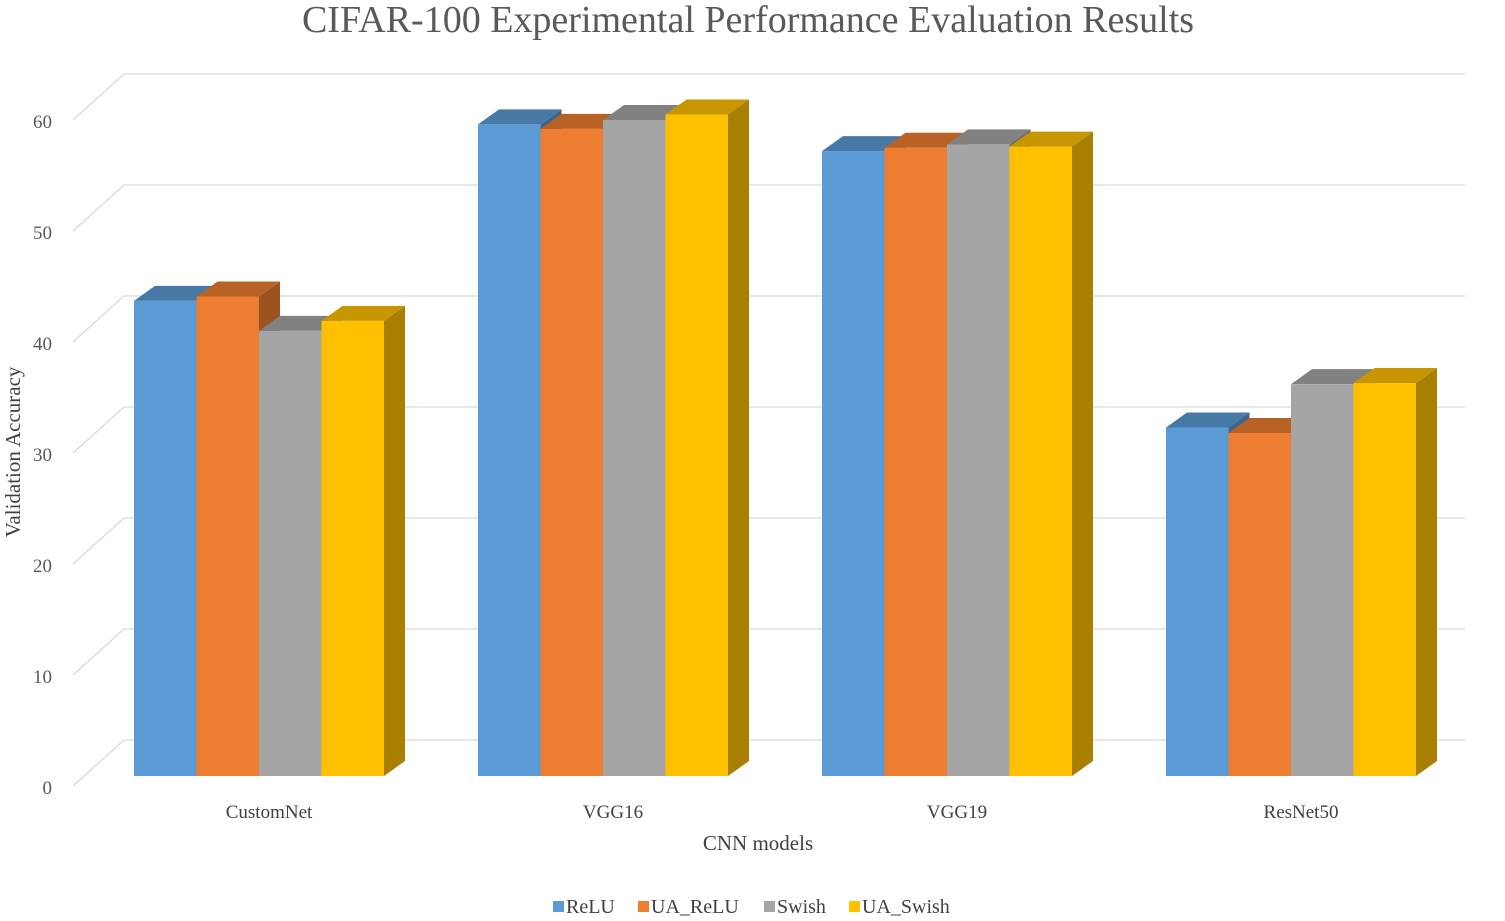  I want to click on y-axis-title: Validation Accuracy, so click(13, 451).